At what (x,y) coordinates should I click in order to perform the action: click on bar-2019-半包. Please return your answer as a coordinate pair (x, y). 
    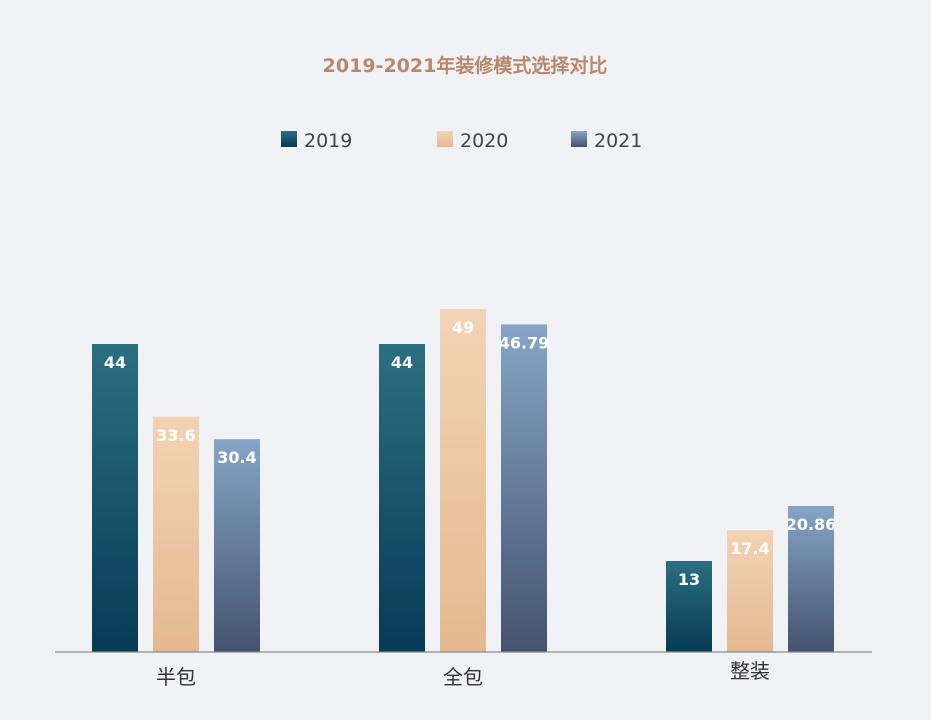
    Looking at the image, I should click on (115, 498).